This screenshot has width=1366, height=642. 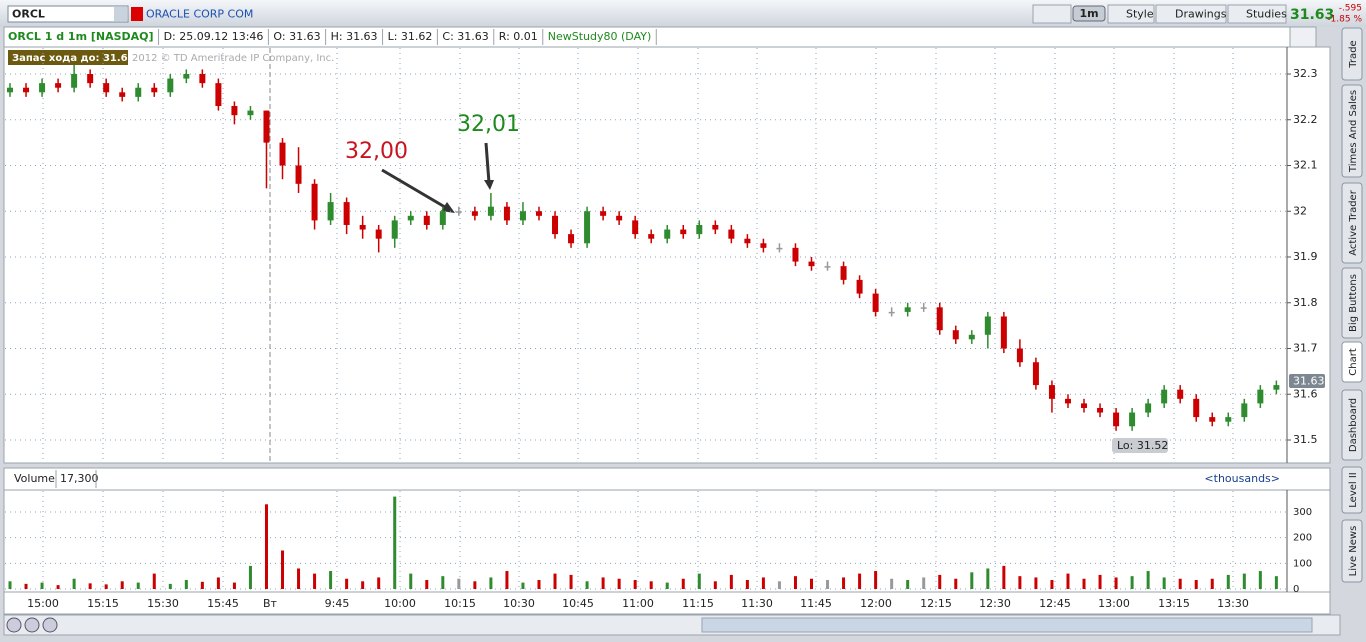 What do you see at coordinates (1191, 14) in the screenshot?
I see `drawings-button` at bounding box center [1191, 14].